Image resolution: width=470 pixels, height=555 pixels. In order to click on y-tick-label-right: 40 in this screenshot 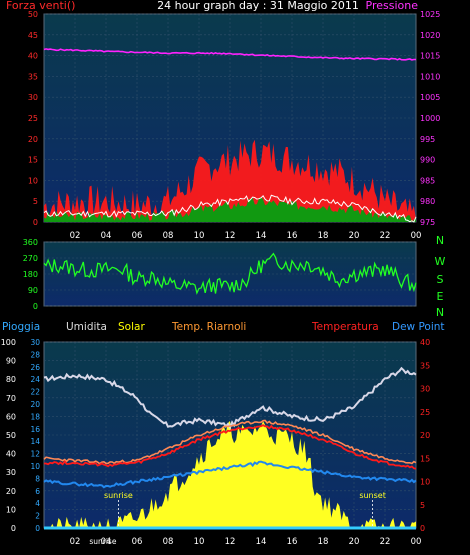, I will do `click(425, 342)`.